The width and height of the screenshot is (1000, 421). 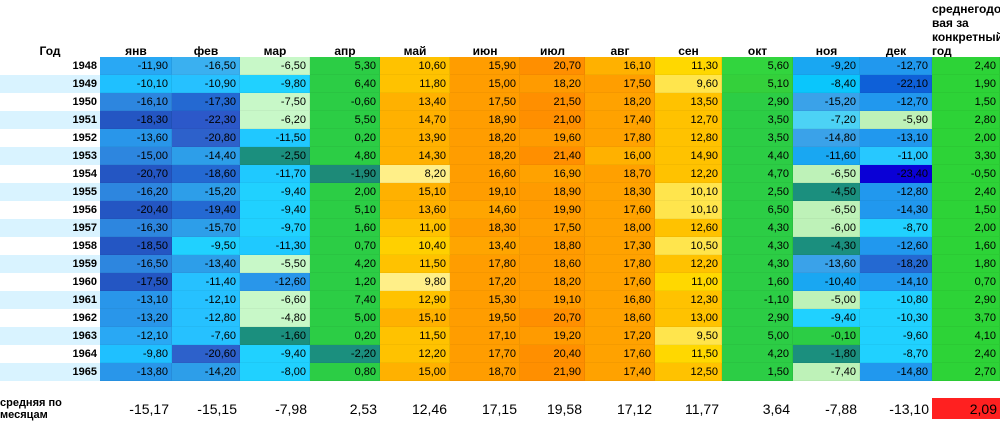 I want to click on temperature-cell: 18,00, so click(x=620, y=228).